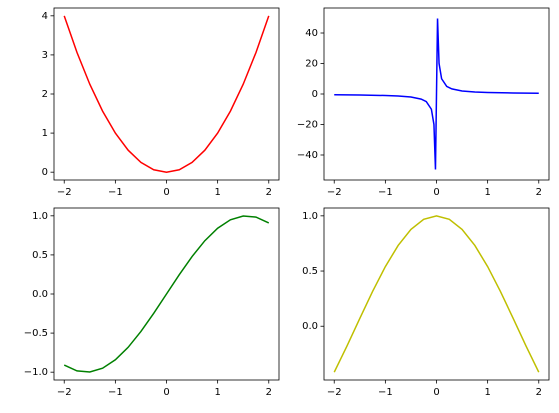 The width and height of the screenshot is (559, 413). I want to click on y-tick-label: 20, so click(311, 64).